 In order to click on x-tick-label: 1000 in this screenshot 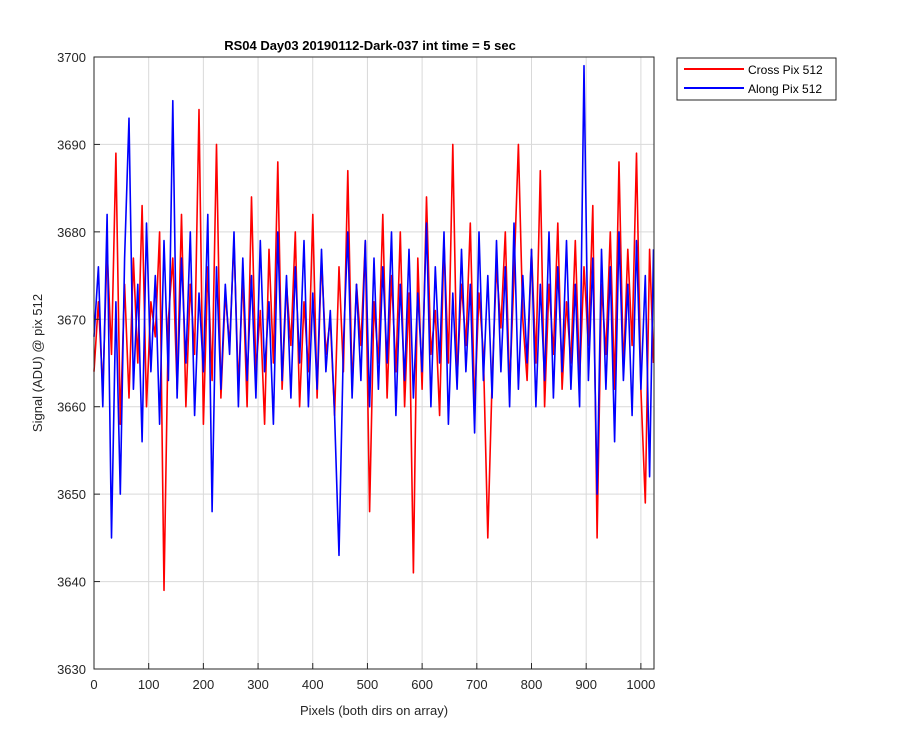, I will do `click(640, 684)`.